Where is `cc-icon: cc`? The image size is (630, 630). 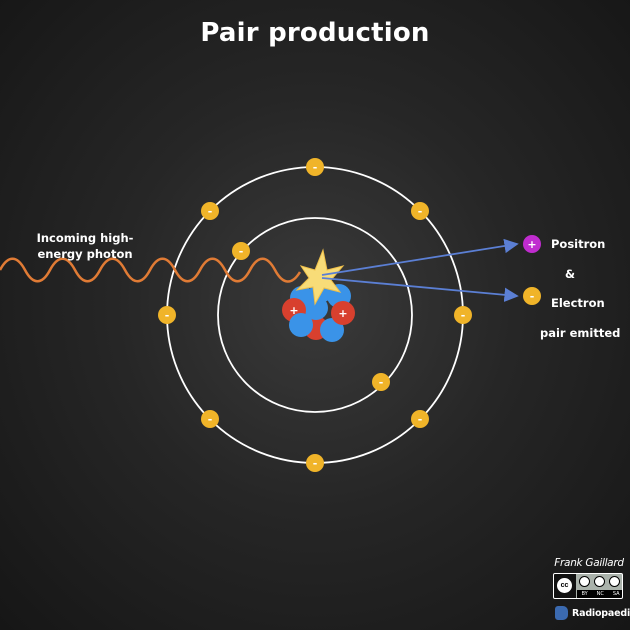
cc-icon: cc is located at coordinates (564, 585).